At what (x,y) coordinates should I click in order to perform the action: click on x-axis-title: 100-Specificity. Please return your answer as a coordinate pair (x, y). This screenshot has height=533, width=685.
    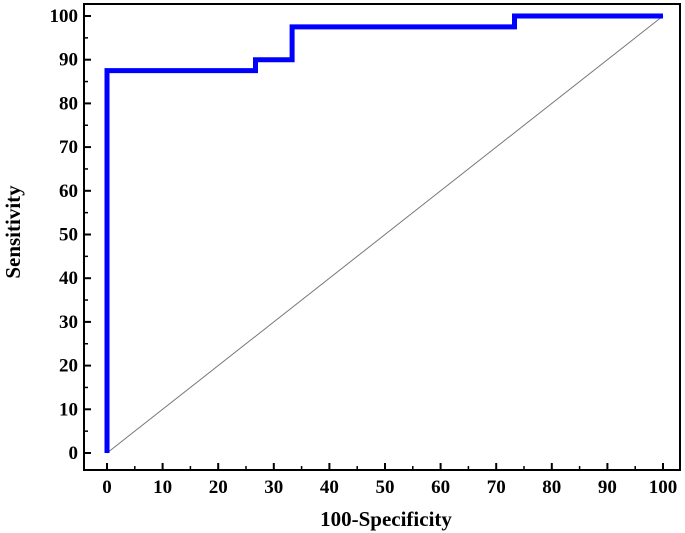
    Looking at the image, I should click on (386, 519).